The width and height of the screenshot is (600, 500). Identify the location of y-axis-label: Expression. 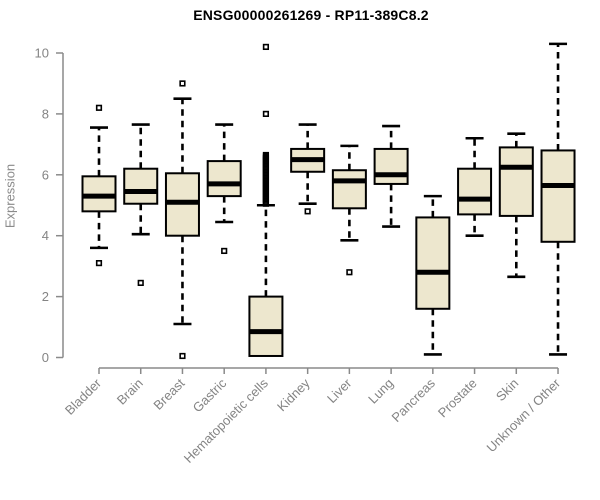
(10, 196).